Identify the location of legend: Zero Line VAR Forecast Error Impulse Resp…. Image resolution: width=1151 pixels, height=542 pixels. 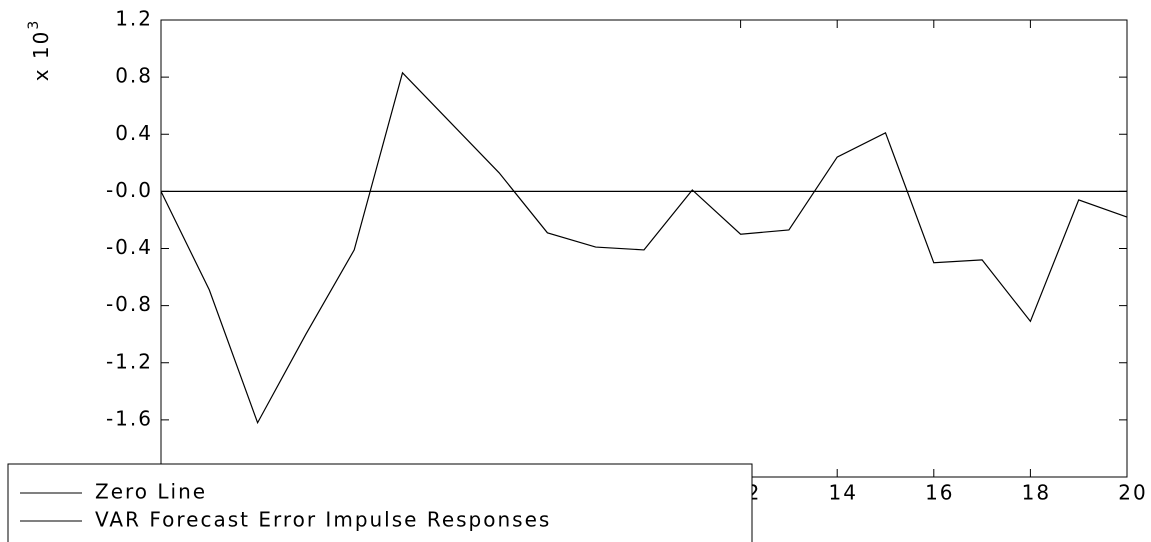
(380, 502).